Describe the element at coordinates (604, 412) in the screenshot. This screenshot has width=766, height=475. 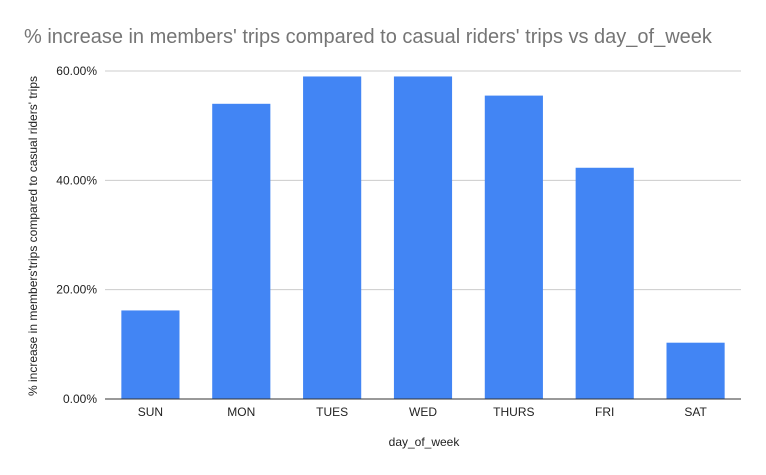
I see `x-tick-label: FRI` at that location.